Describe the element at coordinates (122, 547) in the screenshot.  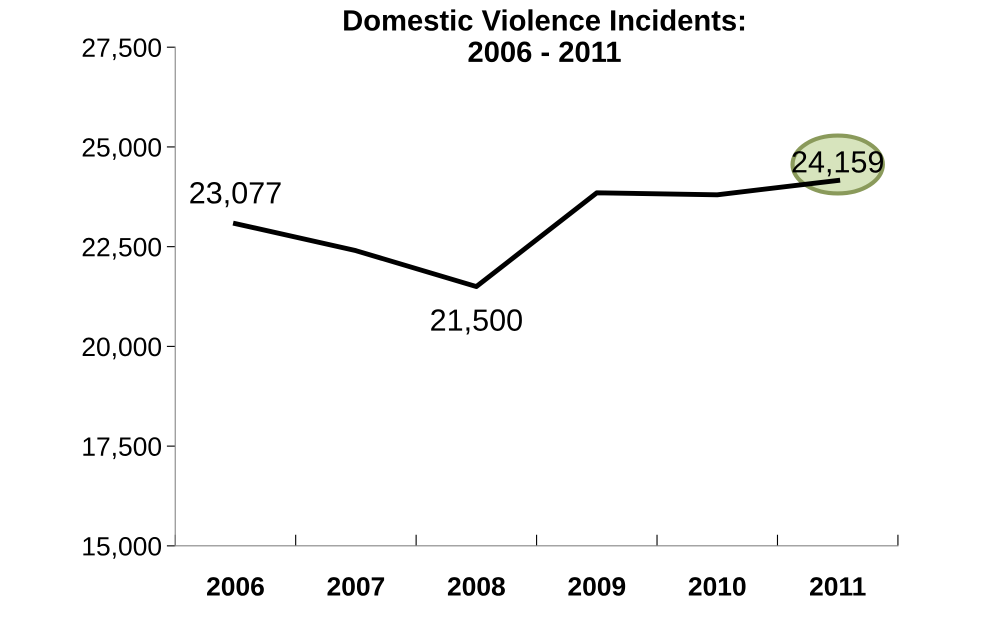
I see `y-tick-label: 15,000` at that location.